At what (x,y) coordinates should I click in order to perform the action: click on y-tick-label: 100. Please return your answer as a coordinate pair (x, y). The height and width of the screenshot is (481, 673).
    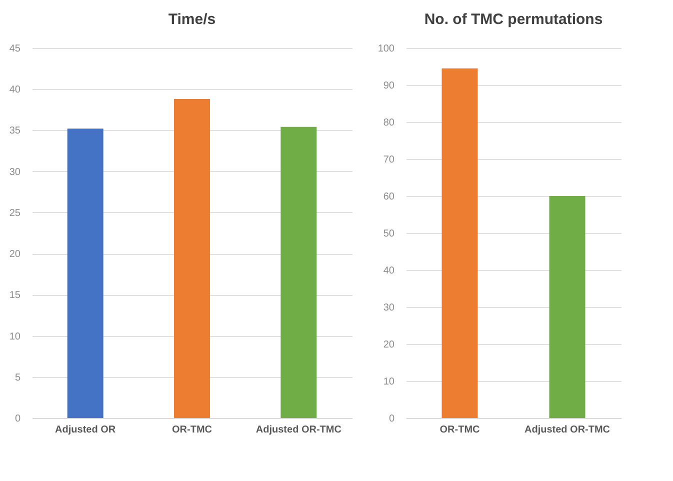
    Looking at the image, I should click on (386, 49).